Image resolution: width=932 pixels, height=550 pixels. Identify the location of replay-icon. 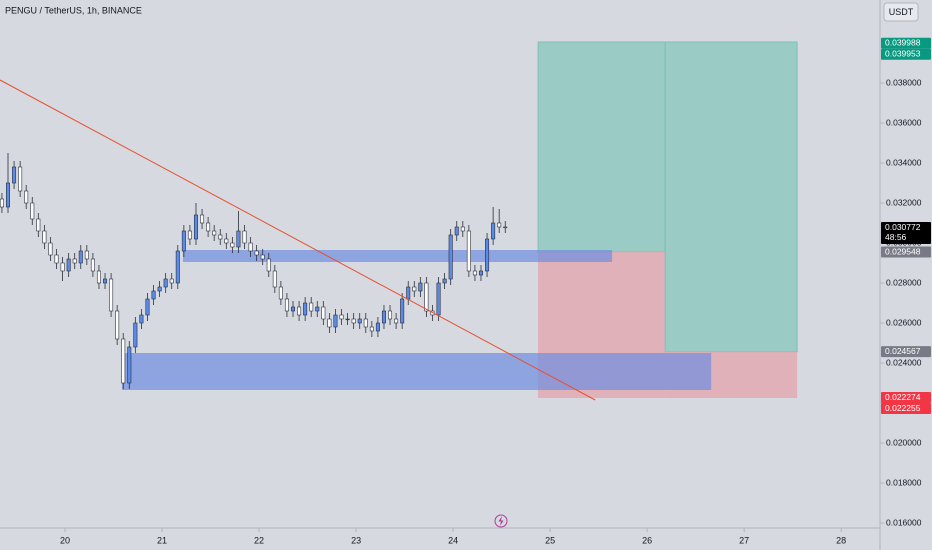
(501, 521).